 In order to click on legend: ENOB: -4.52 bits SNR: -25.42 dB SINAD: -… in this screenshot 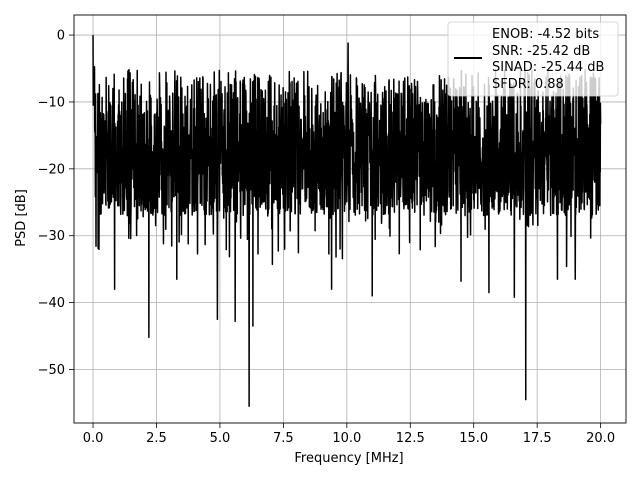, I will do `click(533, 59)`.